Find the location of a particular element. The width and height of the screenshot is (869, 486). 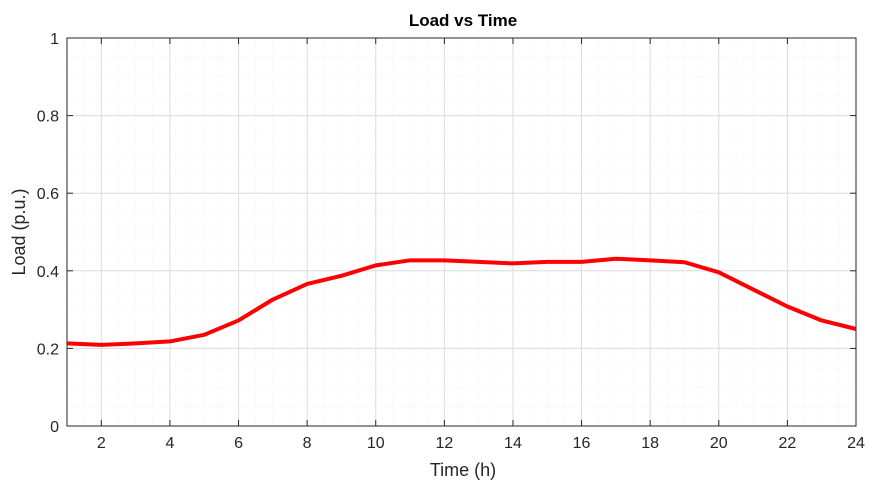

y-tick-label: 0 is located at coordinates (54, 427).